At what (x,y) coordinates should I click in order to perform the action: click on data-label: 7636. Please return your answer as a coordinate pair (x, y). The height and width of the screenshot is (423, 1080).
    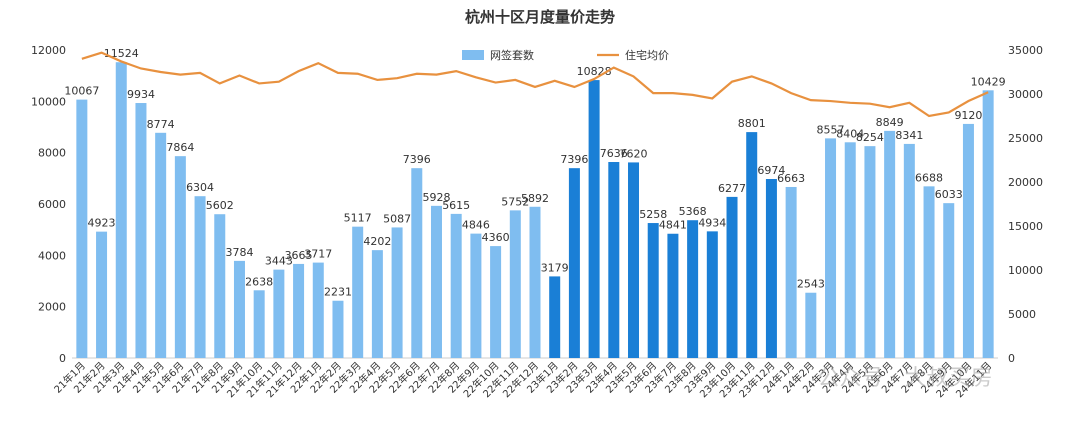
    Looking at the image, I should click on (614, 153).